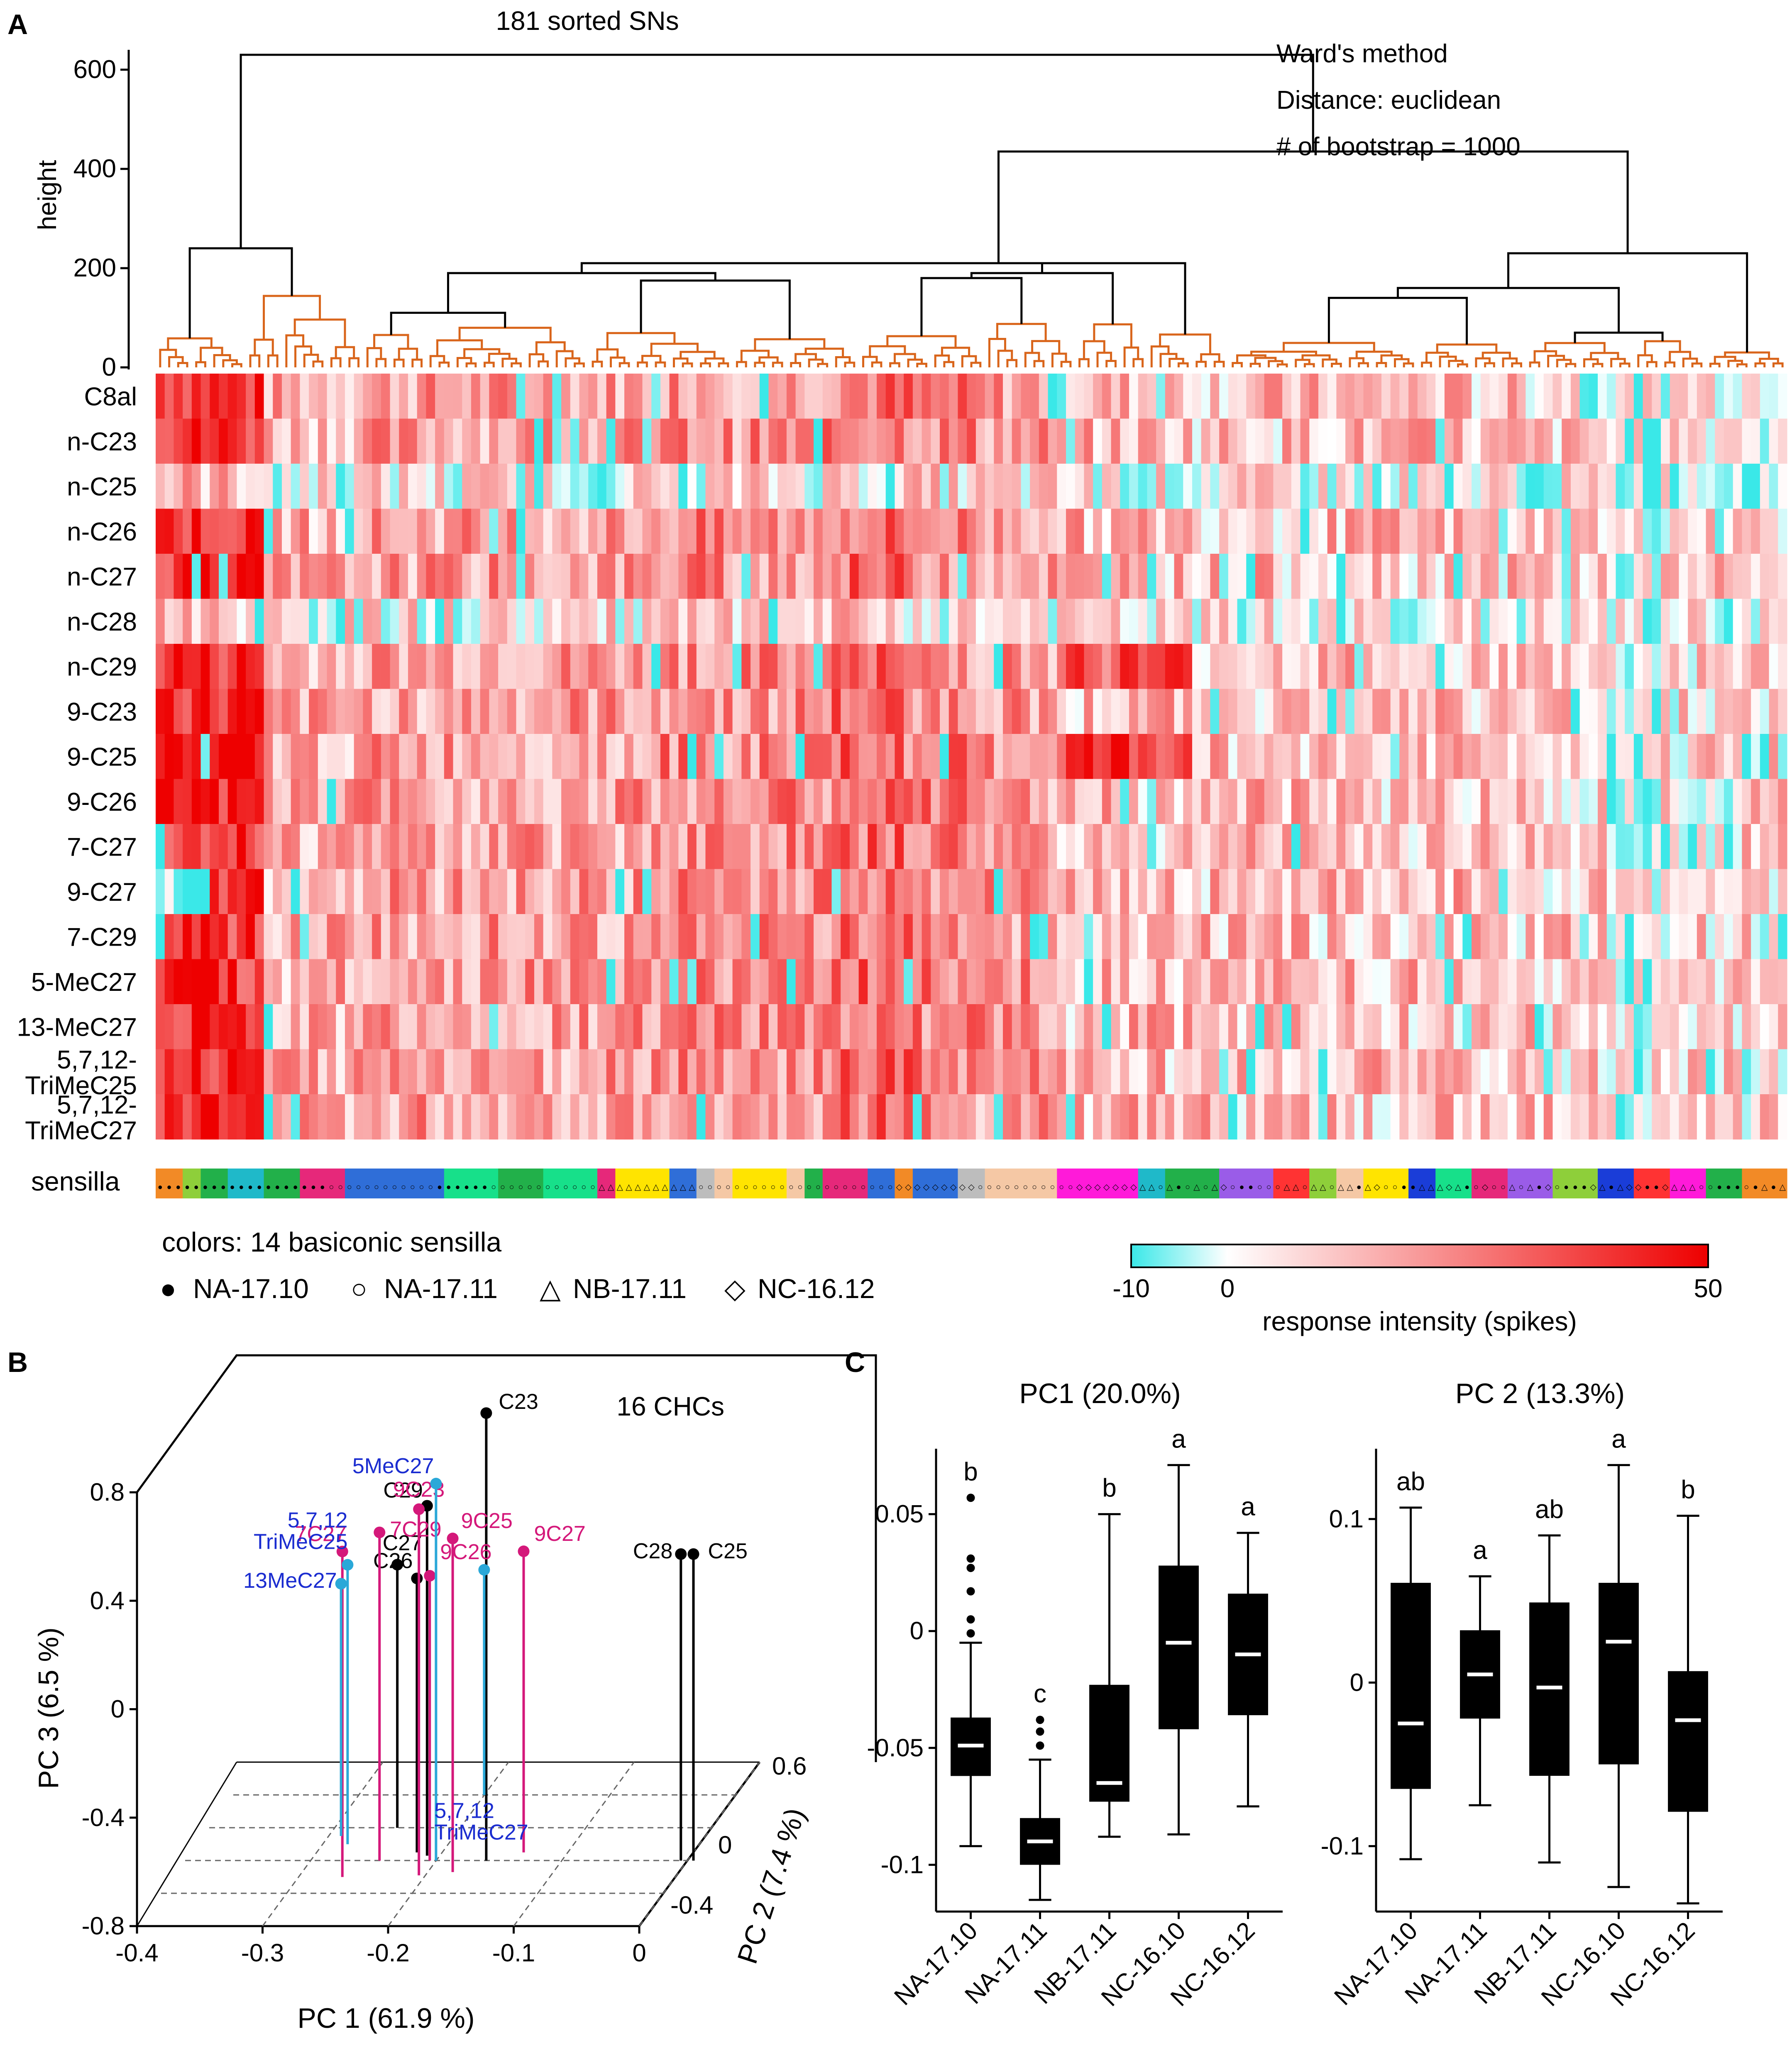  I want to click on pca-xlabel: PC 1 (61.9 %), so click(385, 2018).